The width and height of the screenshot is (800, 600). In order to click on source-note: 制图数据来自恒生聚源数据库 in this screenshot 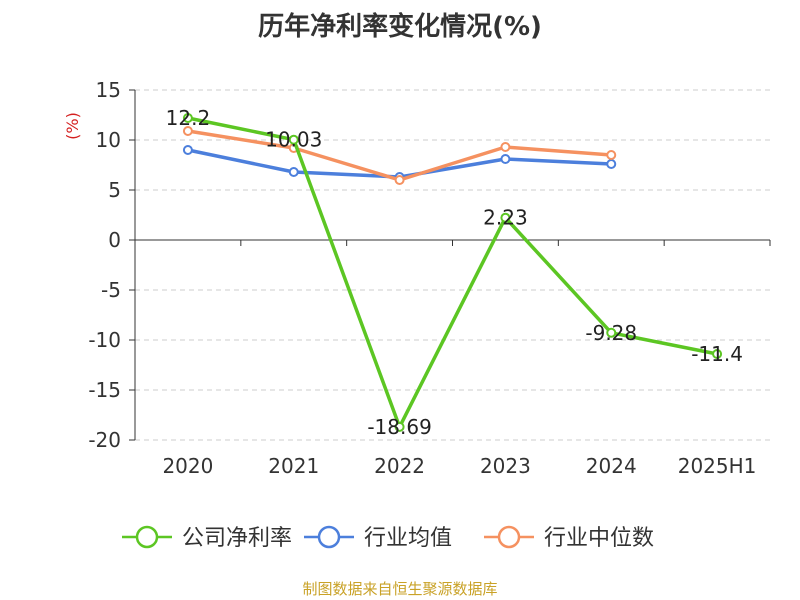, I will do `click(400, 589)`.